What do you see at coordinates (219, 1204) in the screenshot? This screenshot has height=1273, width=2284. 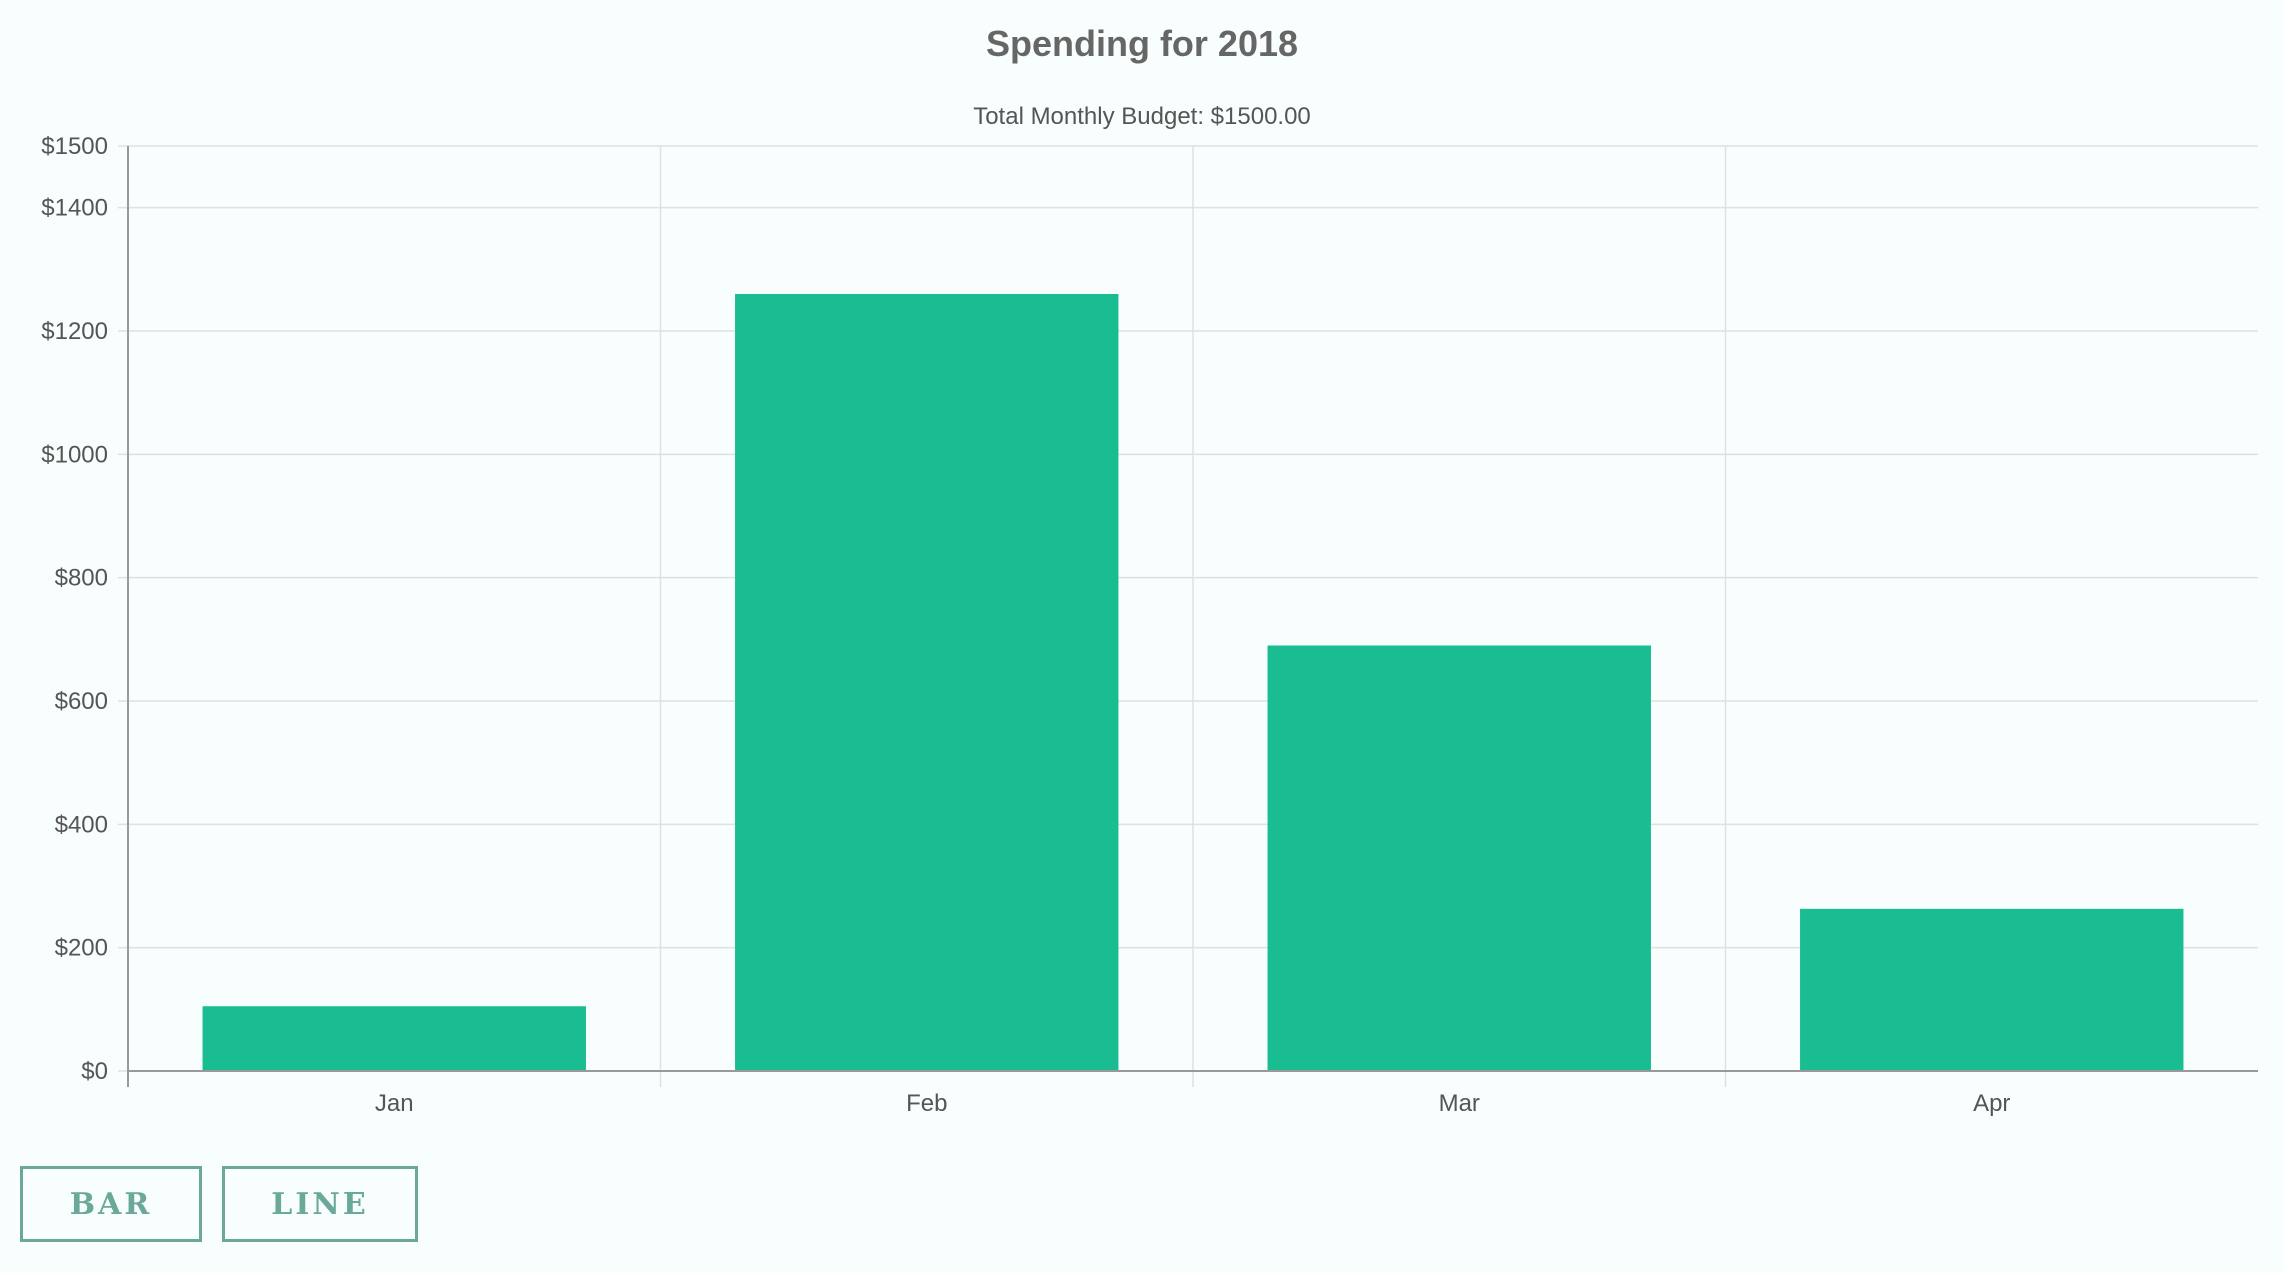 I see `chart-type-toggle: BAR LINE` at bounding box center [219, 1204].